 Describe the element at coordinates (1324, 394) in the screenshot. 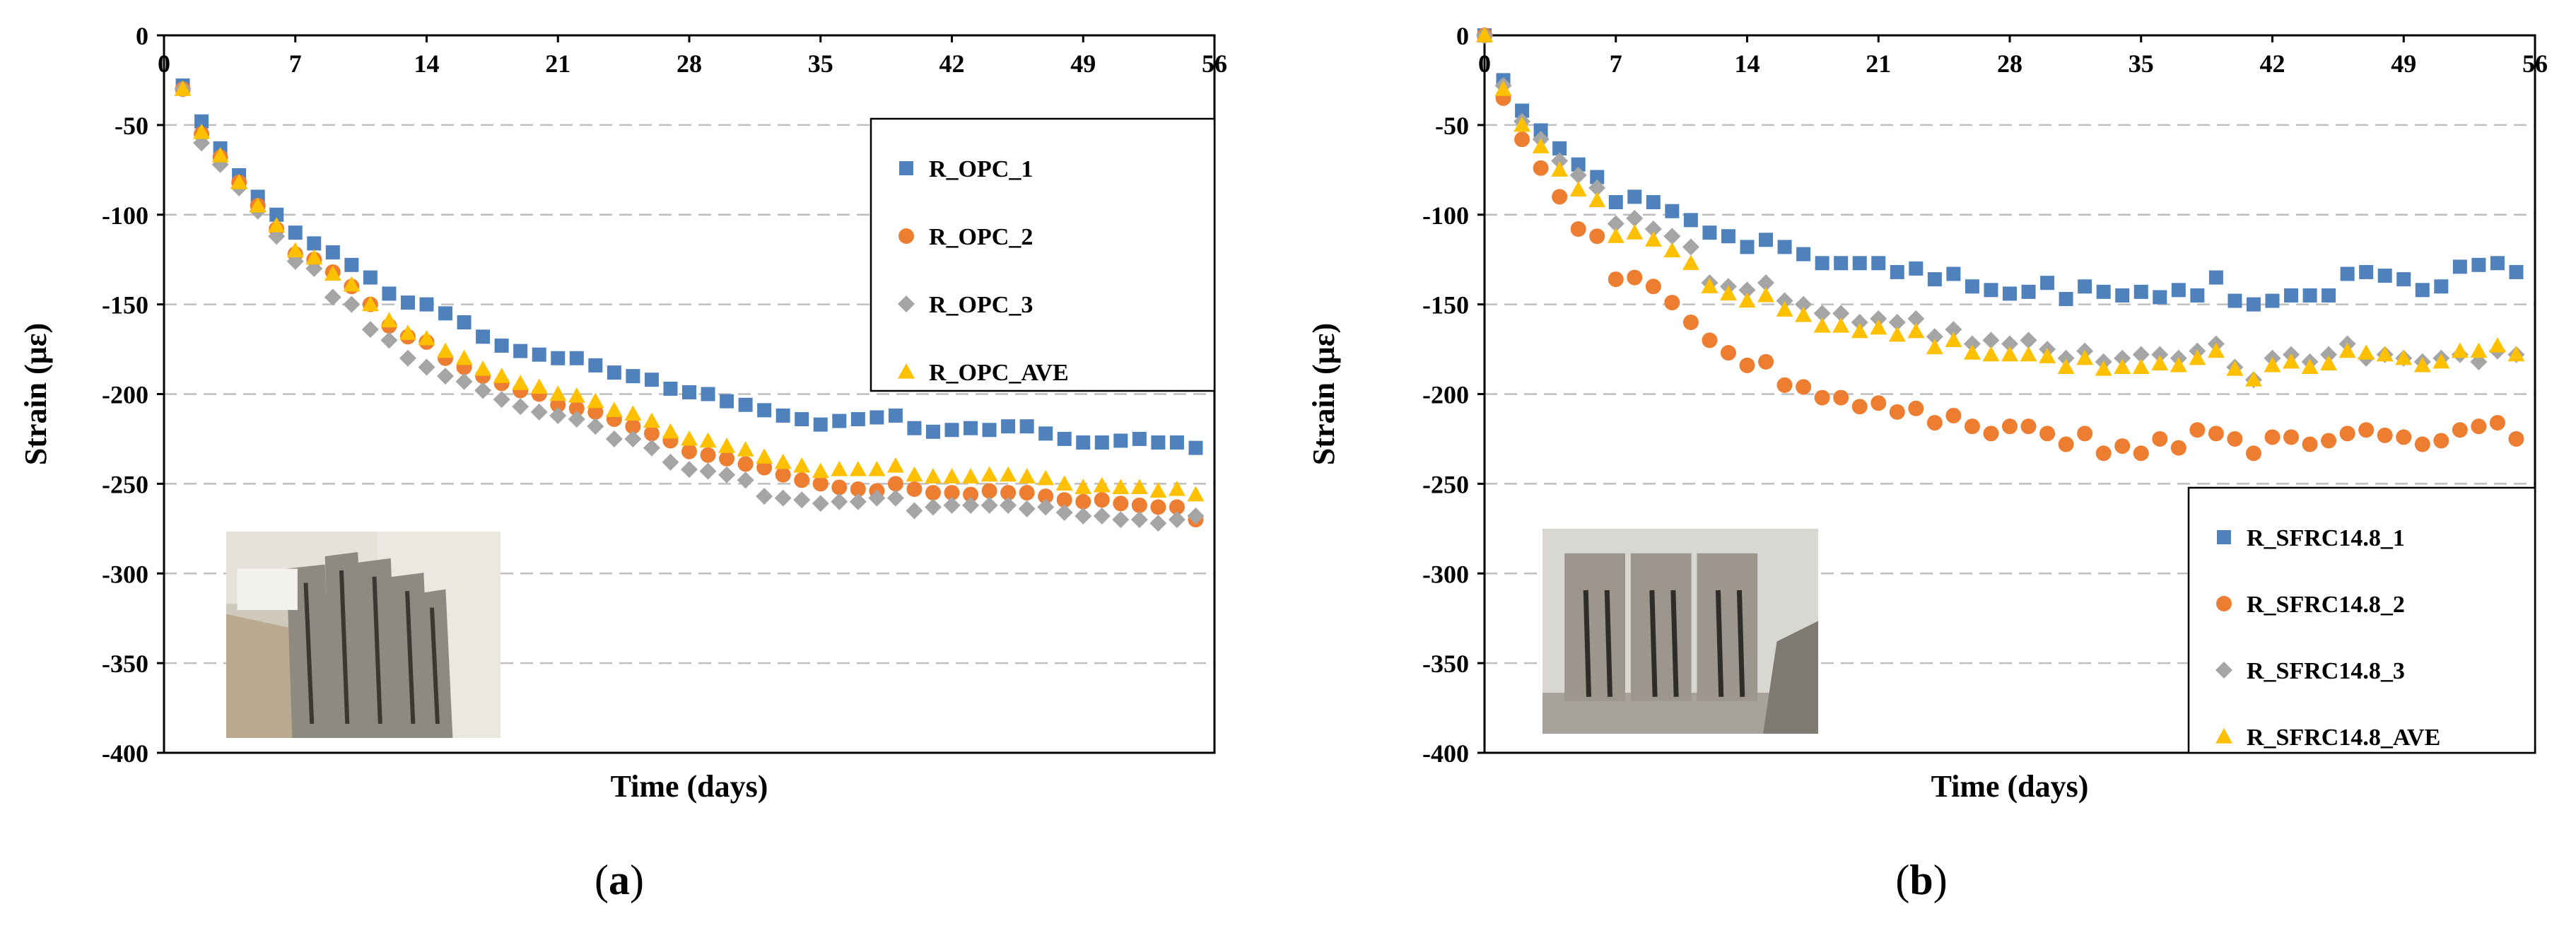

I see `y-axis-title: Strain (με)` at that location.